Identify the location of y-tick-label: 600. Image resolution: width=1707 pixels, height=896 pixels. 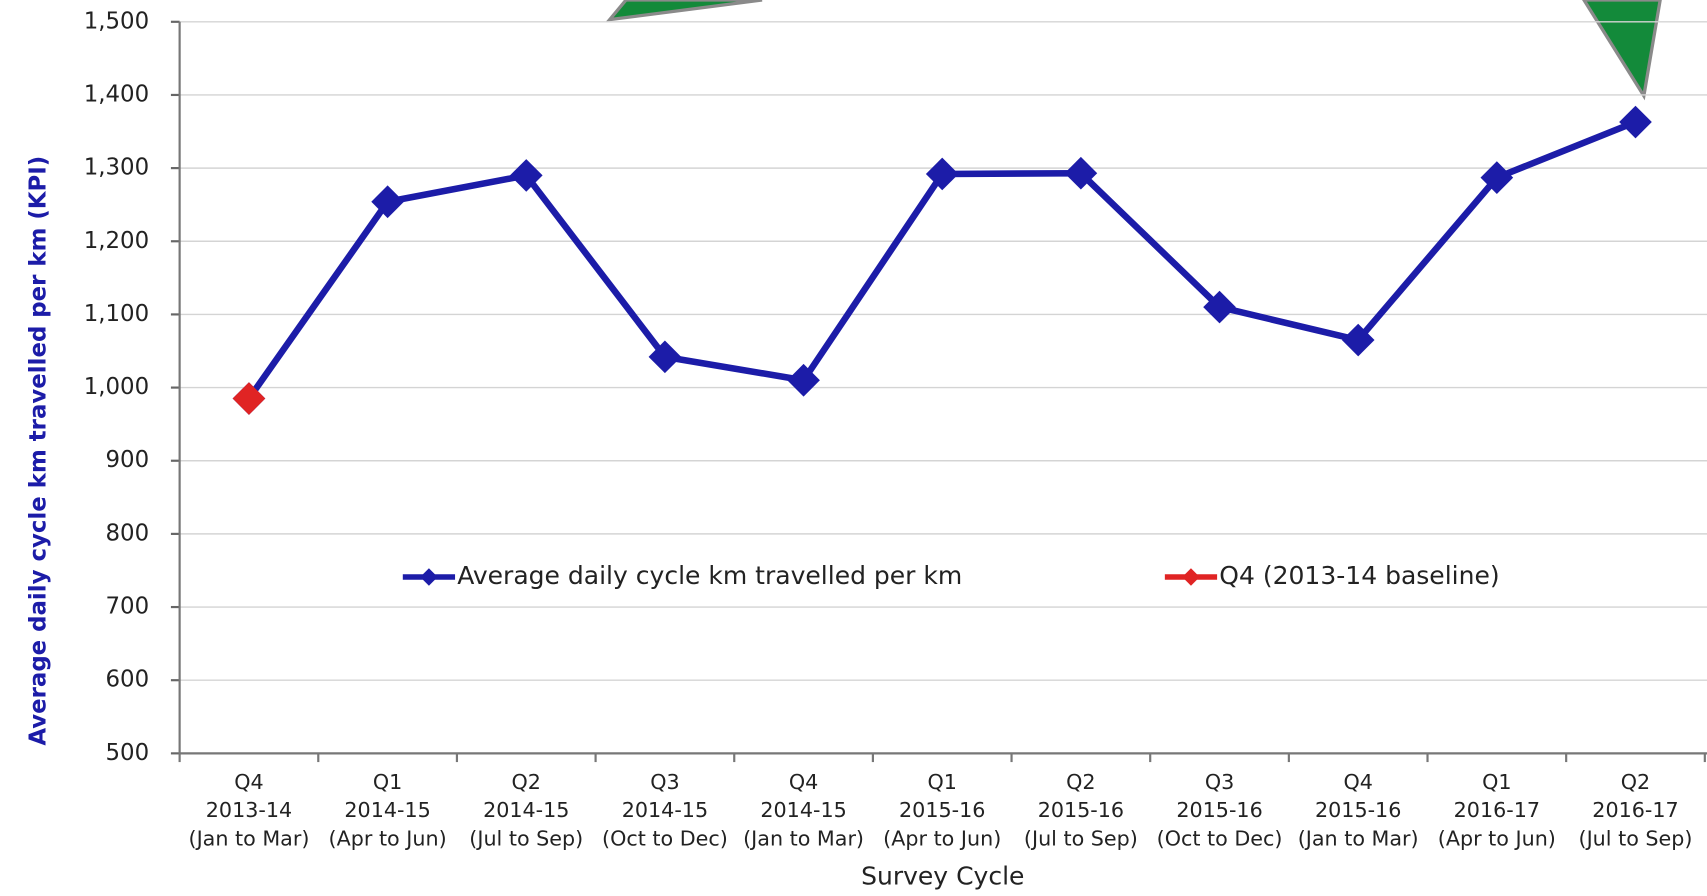
(128, 680).